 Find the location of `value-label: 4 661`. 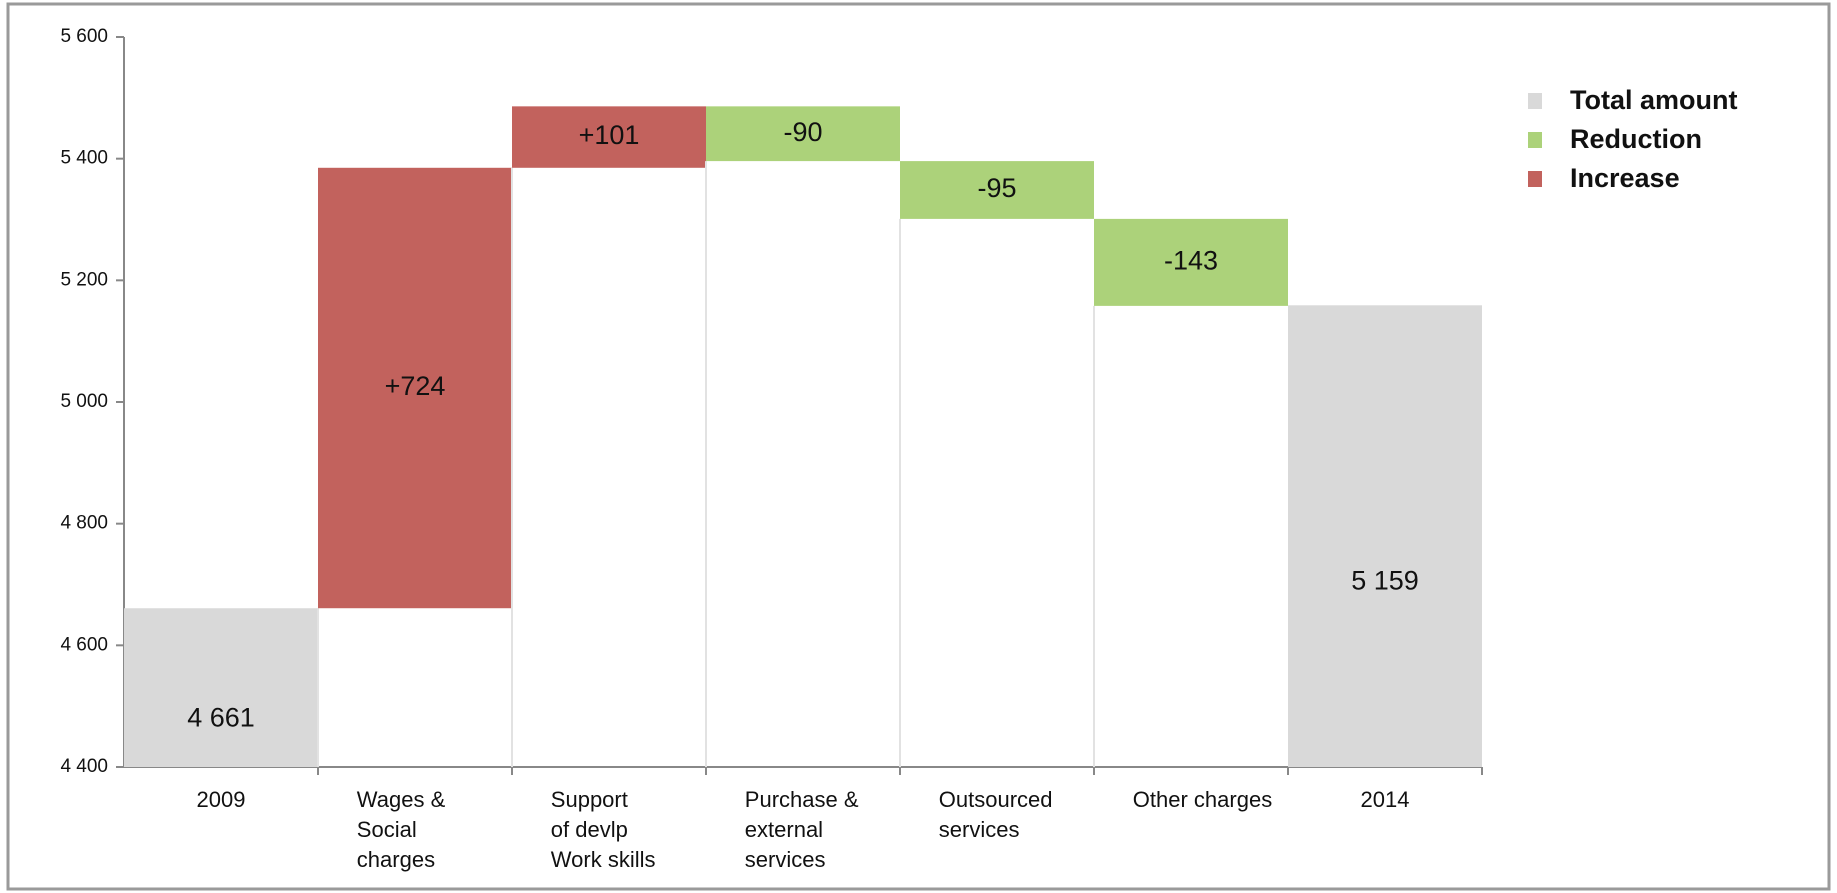

value-label: 4 661 is located at coordinates (221, 717).